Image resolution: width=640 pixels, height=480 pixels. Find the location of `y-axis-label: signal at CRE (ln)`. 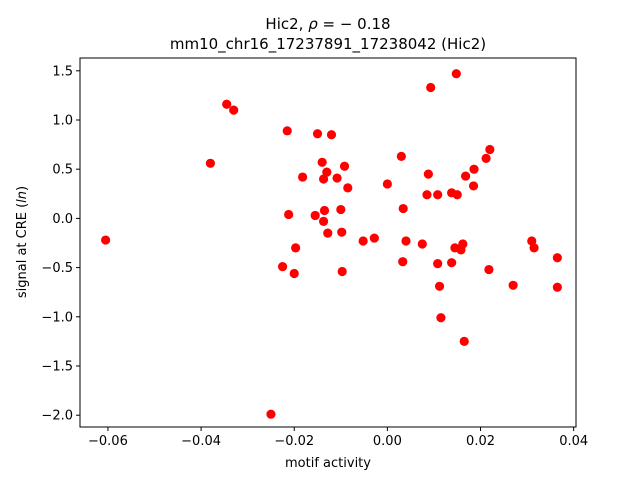

y-axis-label: signal at CRE (ln) is located at coordinates (22, 242).